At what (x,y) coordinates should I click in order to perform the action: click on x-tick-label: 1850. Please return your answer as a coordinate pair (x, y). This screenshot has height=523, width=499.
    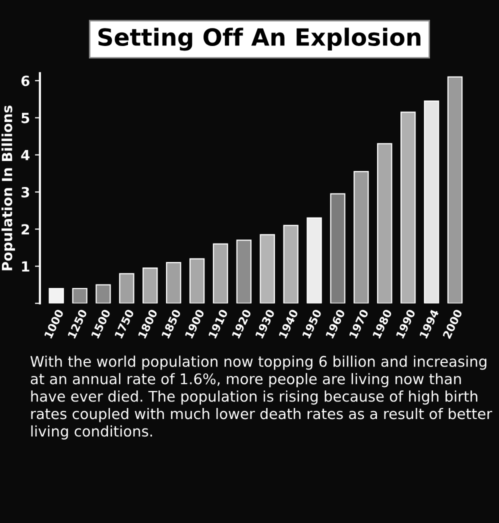
    Looking at the image, I should click on (171, 323).